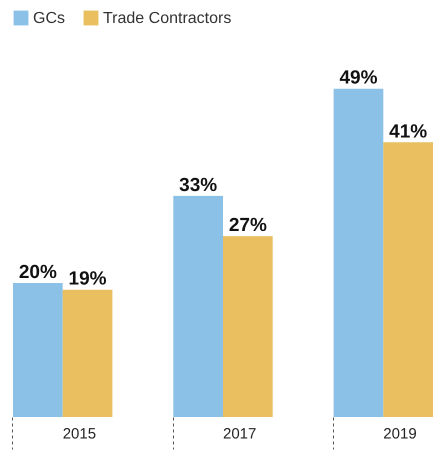 The height and width of the screenshot is (462, 434). What do you see at coordinates (198, 185) in the screenshot?
I see `data-label: 33%` at bounding box center [198, 185].